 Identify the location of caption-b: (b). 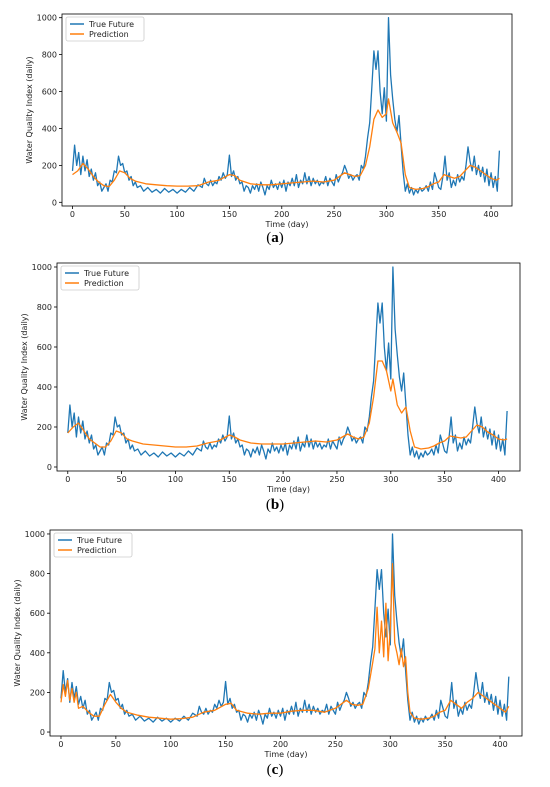
(275, 505).